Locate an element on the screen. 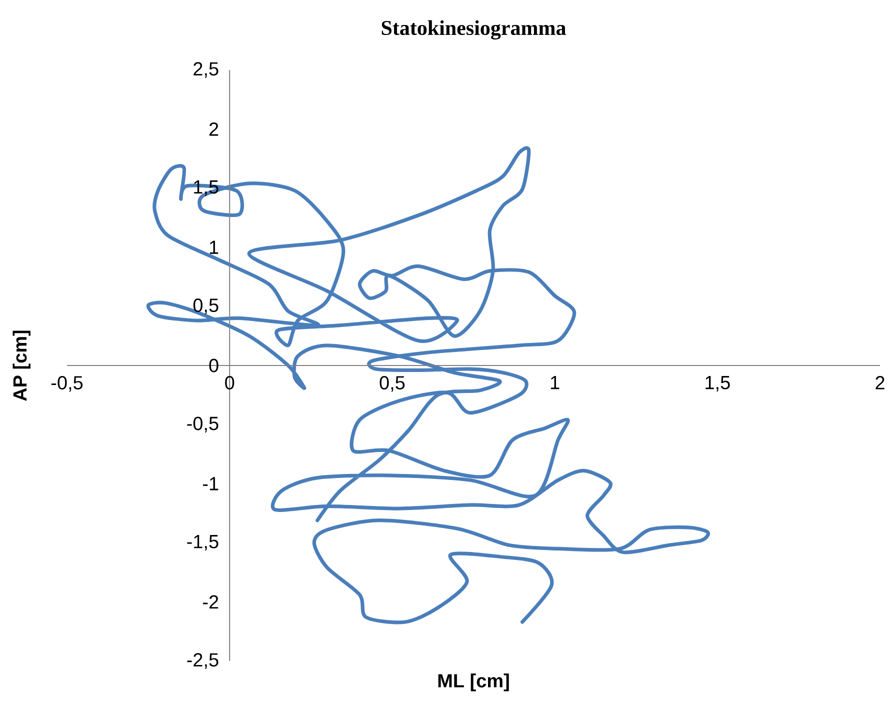 This screenshot has height=702, width=891. x-tick-label: 0,5 is located at coordinates (392, 384).